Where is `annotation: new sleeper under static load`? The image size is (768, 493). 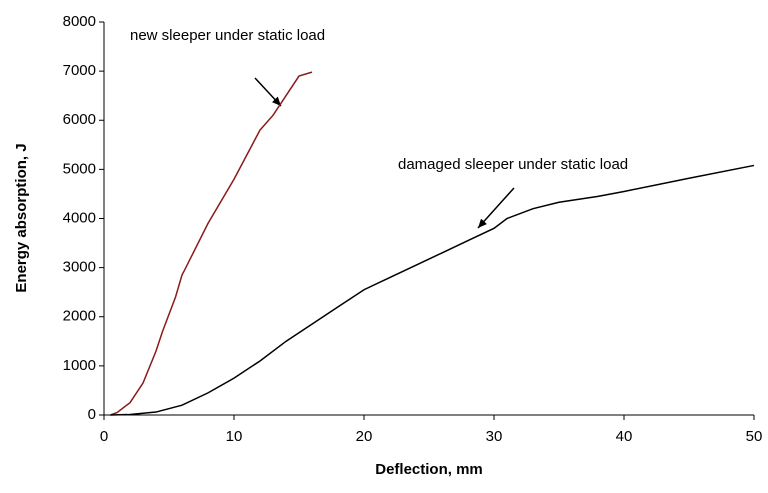 annotation: new sleeper under static load is located at coordinates (227, 35).